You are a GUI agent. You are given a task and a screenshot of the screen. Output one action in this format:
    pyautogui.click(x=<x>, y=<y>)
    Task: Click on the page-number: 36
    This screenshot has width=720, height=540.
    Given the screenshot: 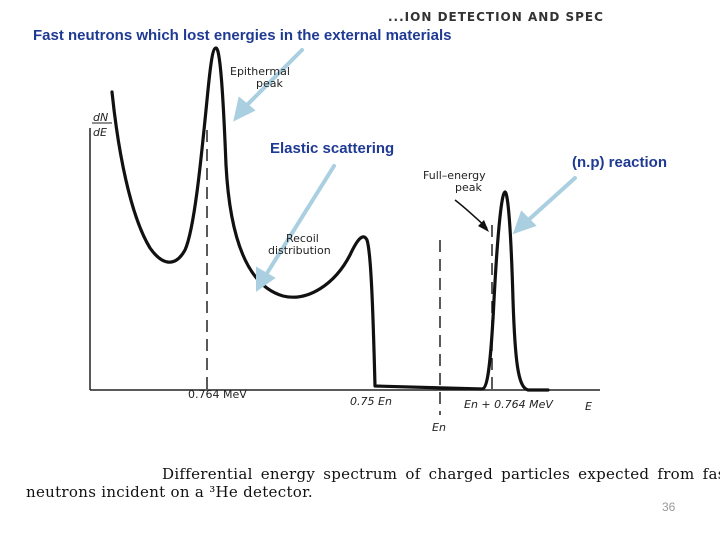 What is the action you would take?
    pyautogui.click(x=669, y=507)
    